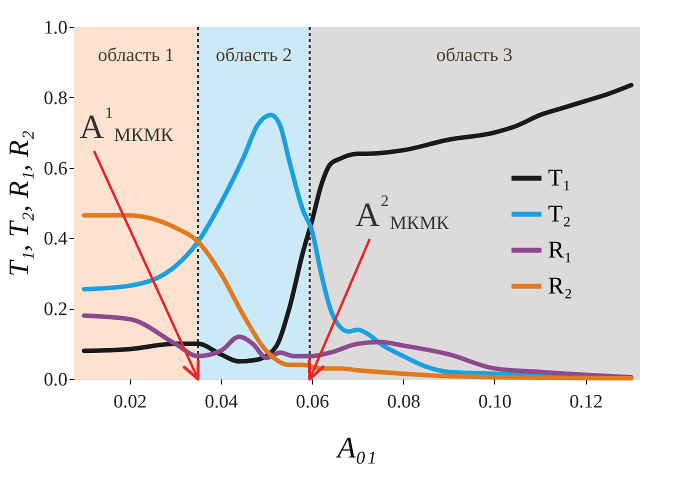 This screenshot has width=683, height=479. Describe the element at coordinates (560, 286) in the screenshot. I see `legend-label: R₂` at that location.